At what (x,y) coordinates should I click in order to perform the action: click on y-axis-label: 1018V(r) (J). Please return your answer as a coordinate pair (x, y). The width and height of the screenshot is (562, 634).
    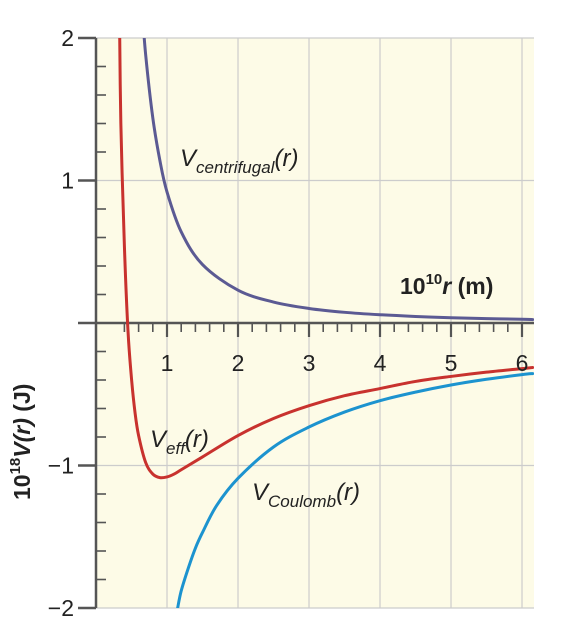
    Looking at the image, I should click on (21, 442).